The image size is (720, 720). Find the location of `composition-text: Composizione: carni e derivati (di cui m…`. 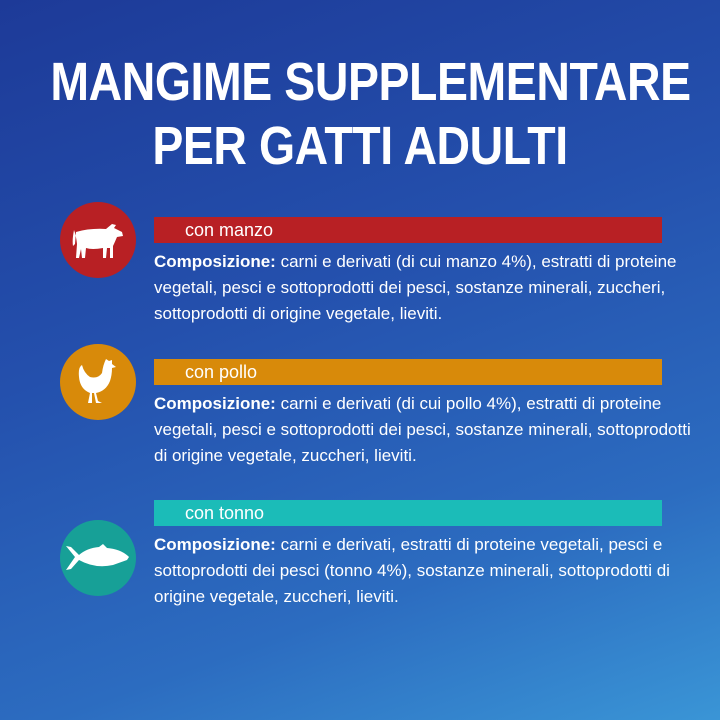

composition-text: Composizione: carni e derivati (di cui m… is located at coordinates (426, 288).